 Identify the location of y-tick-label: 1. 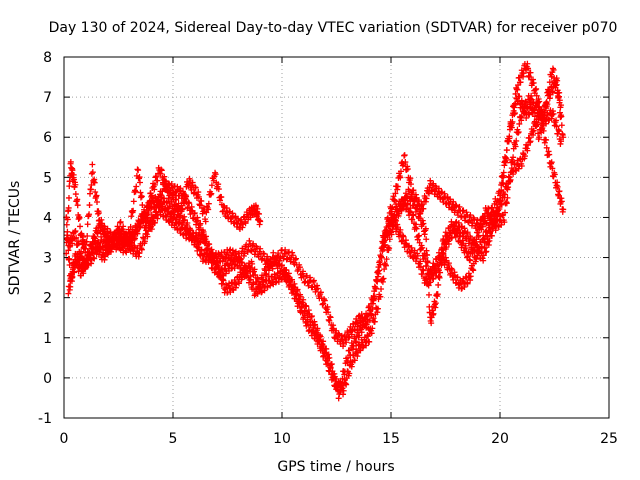
(47, 339).